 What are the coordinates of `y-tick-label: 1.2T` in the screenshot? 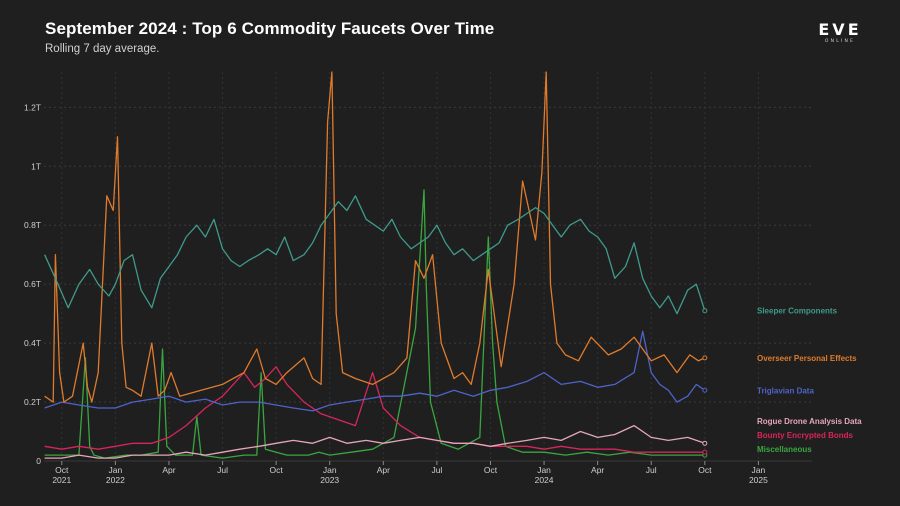 It's located at (32, 107).